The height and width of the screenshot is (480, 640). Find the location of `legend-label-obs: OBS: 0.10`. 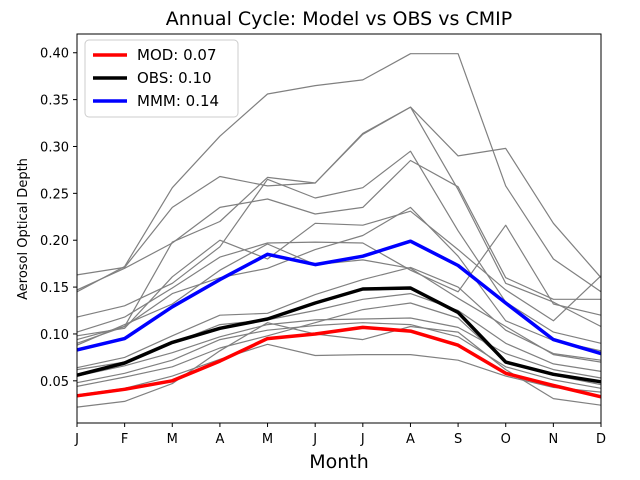

legend-label-obs: OBS: 0.10 is located at coordinates (174, 78).